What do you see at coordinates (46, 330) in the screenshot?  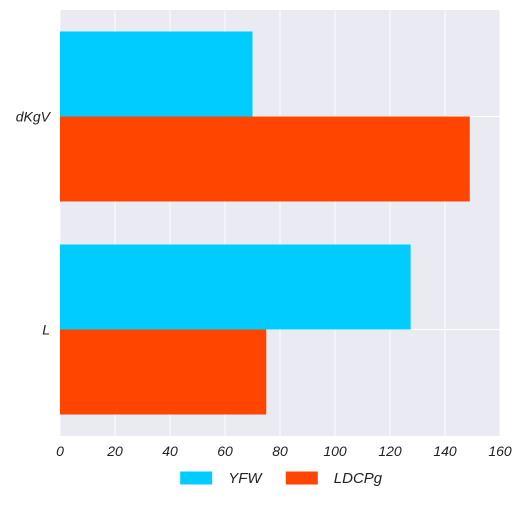 I see `y-tick-label: L` at bounding box center [46, 330].